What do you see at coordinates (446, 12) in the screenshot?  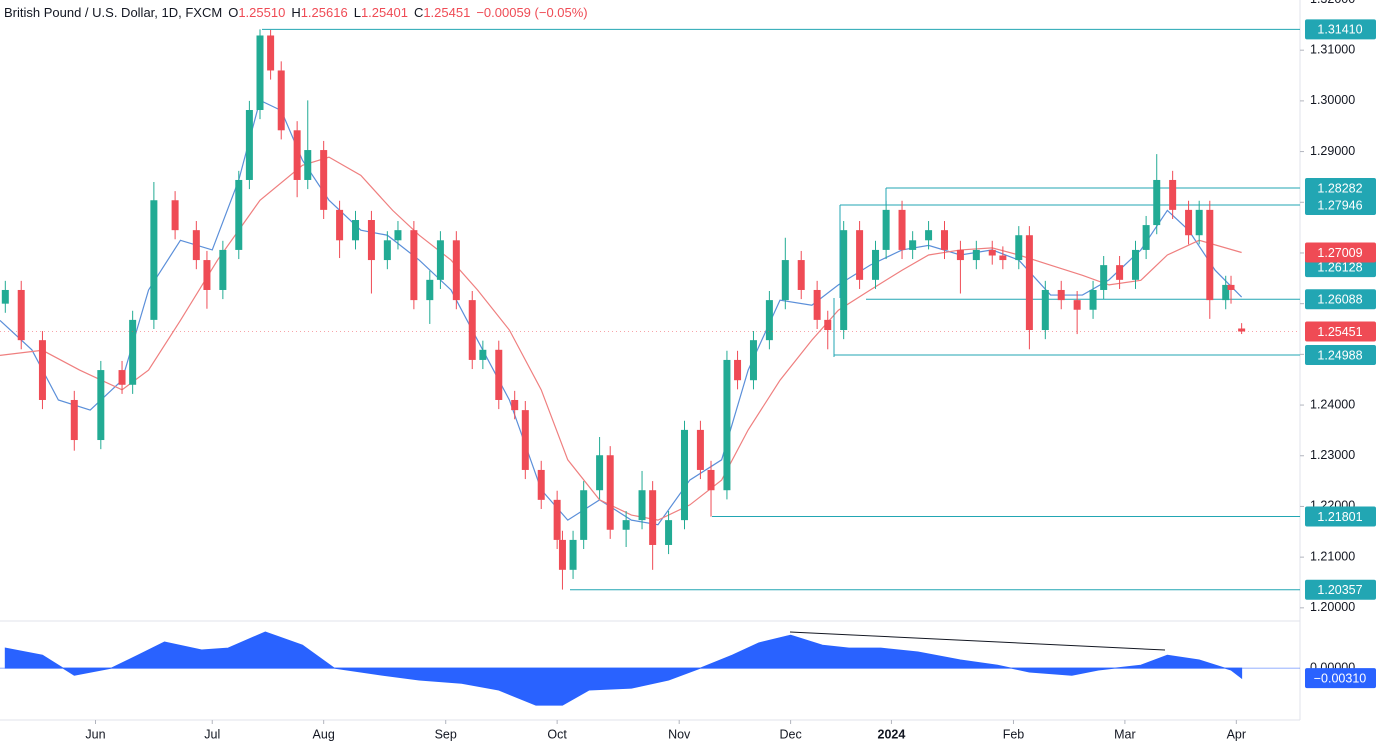 I see `ohlc-value: 1.25451` at bounding box center [446, 12].